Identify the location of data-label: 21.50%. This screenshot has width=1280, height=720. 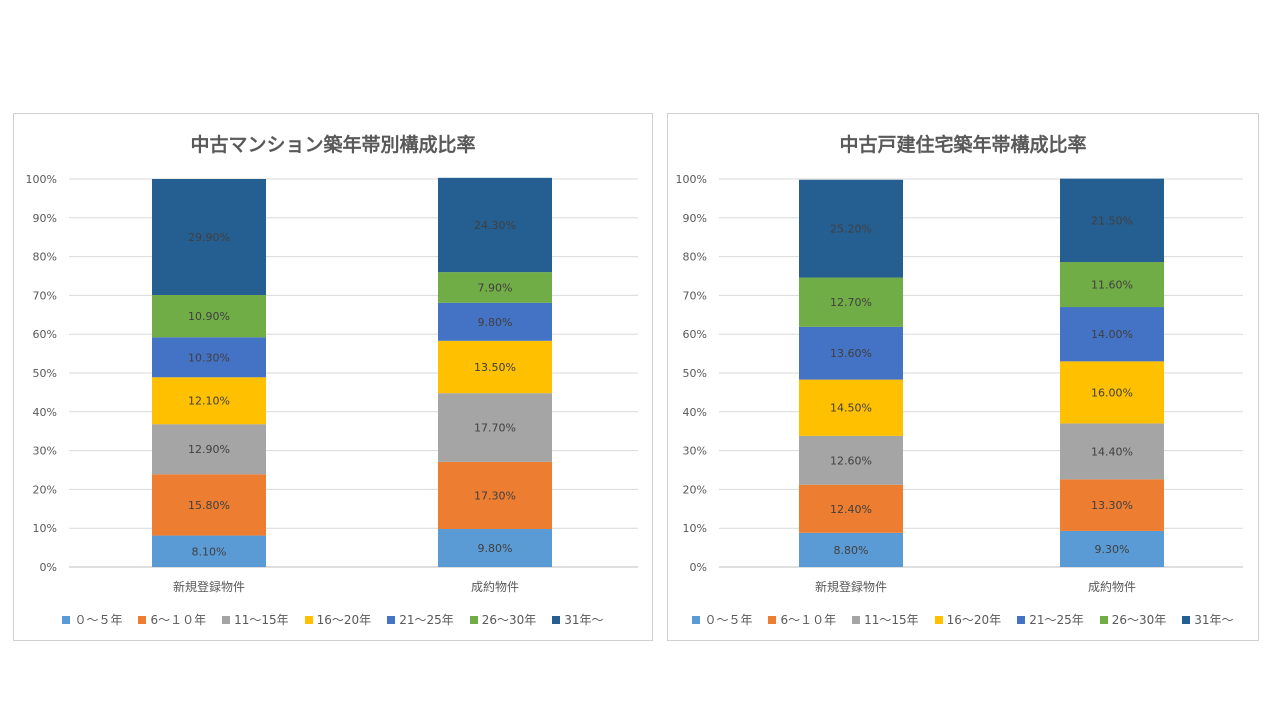
(1112, 220).